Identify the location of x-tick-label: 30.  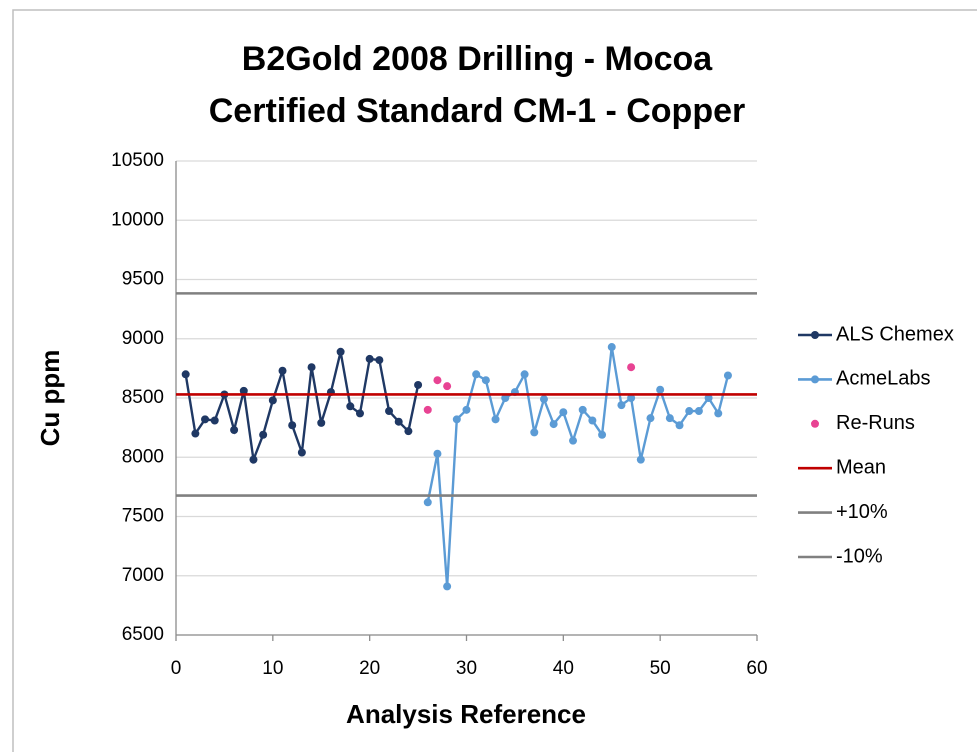
(466, 668).